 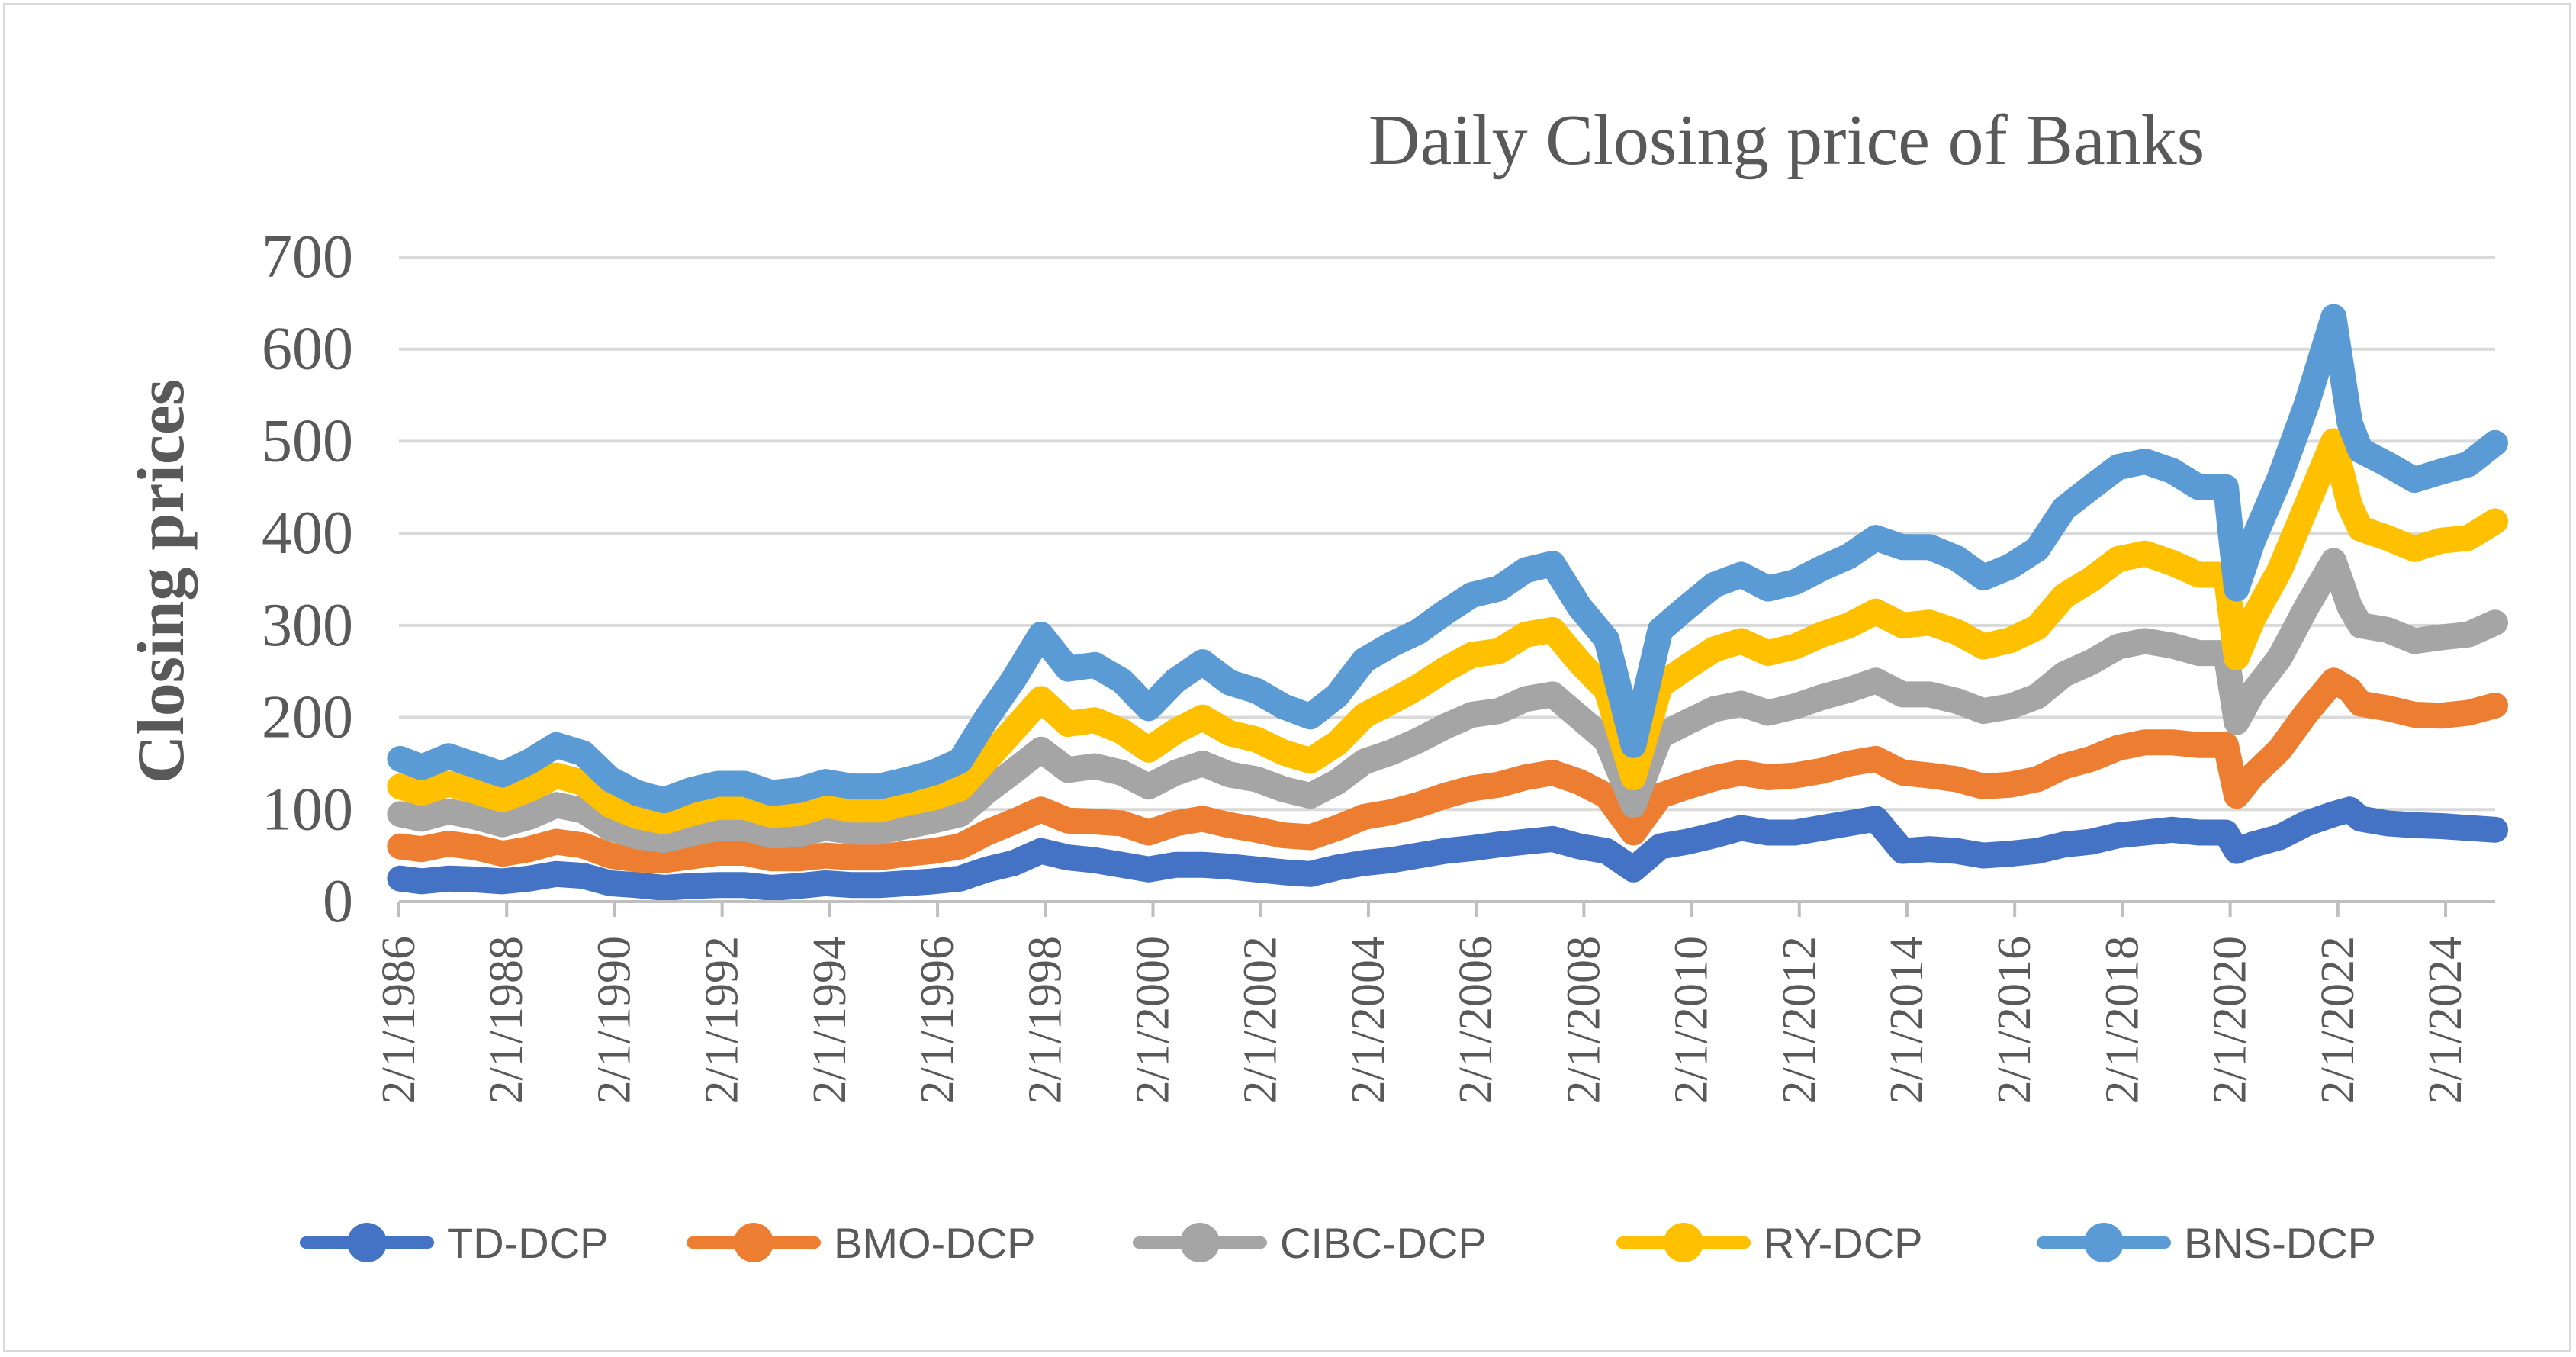 What do you see at coordinates (934, 1243) in the screenshot?
I see `legend-label: BMO-DCP` at bounding box center [934, 1243].